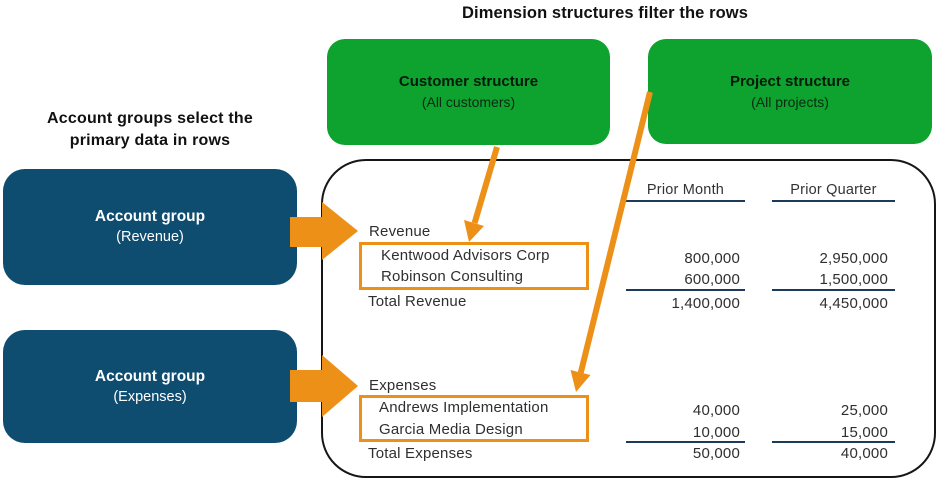  I want to click on row-robinson-prior-month: 600,000, so click(712, 279).